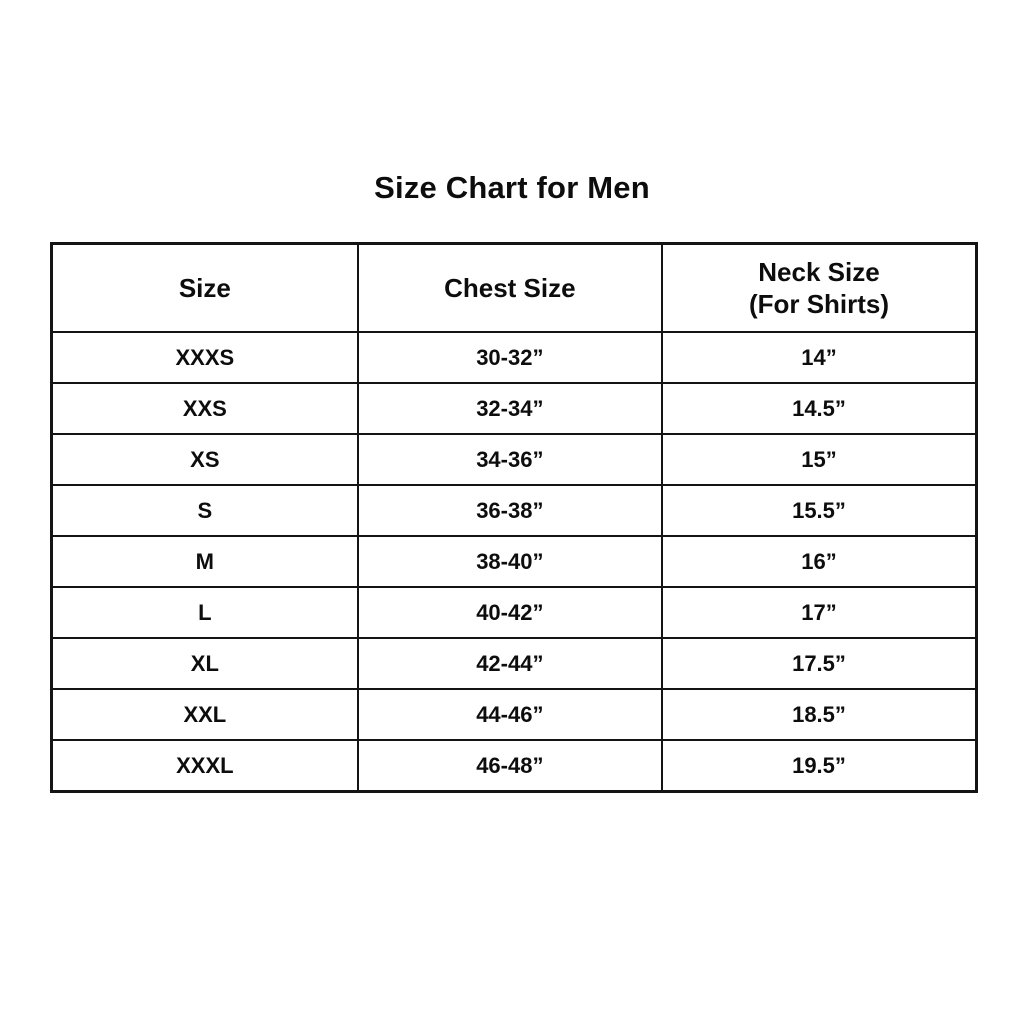  I want to click on chest-size-cell: 38-40”, so click(509, 561).